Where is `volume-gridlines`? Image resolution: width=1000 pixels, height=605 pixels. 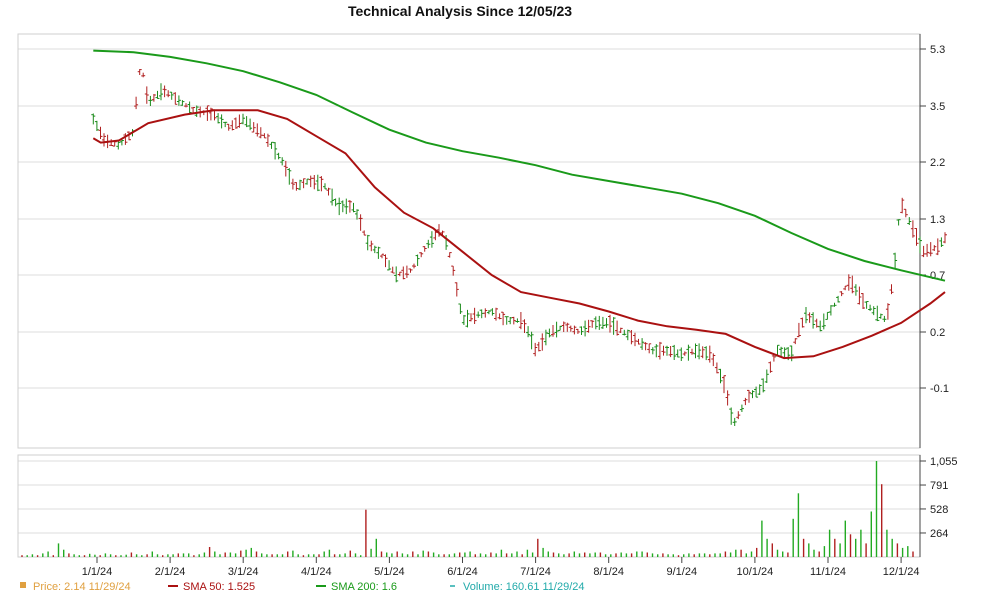
volume-gridlines is located at coordinates (469, 497).